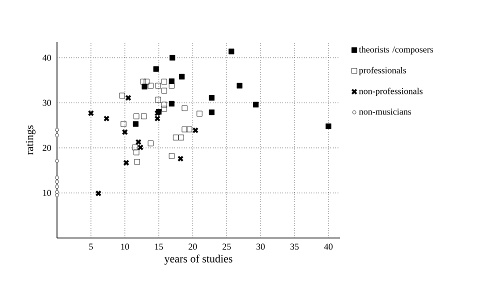 The width and height of the screenshot is (480, 299). What do you see at coordinates (46, 147) in the screenshot?
I see `y-tick-label: 20` at bounding box center [46, 147].